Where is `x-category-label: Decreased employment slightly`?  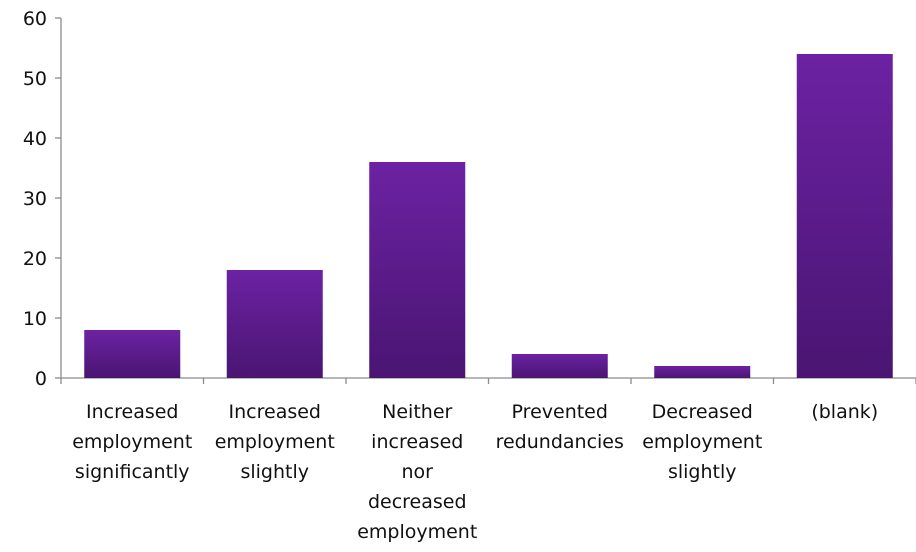 x-category-label: Decreased employment slightly is located at coordinates (702, 442).